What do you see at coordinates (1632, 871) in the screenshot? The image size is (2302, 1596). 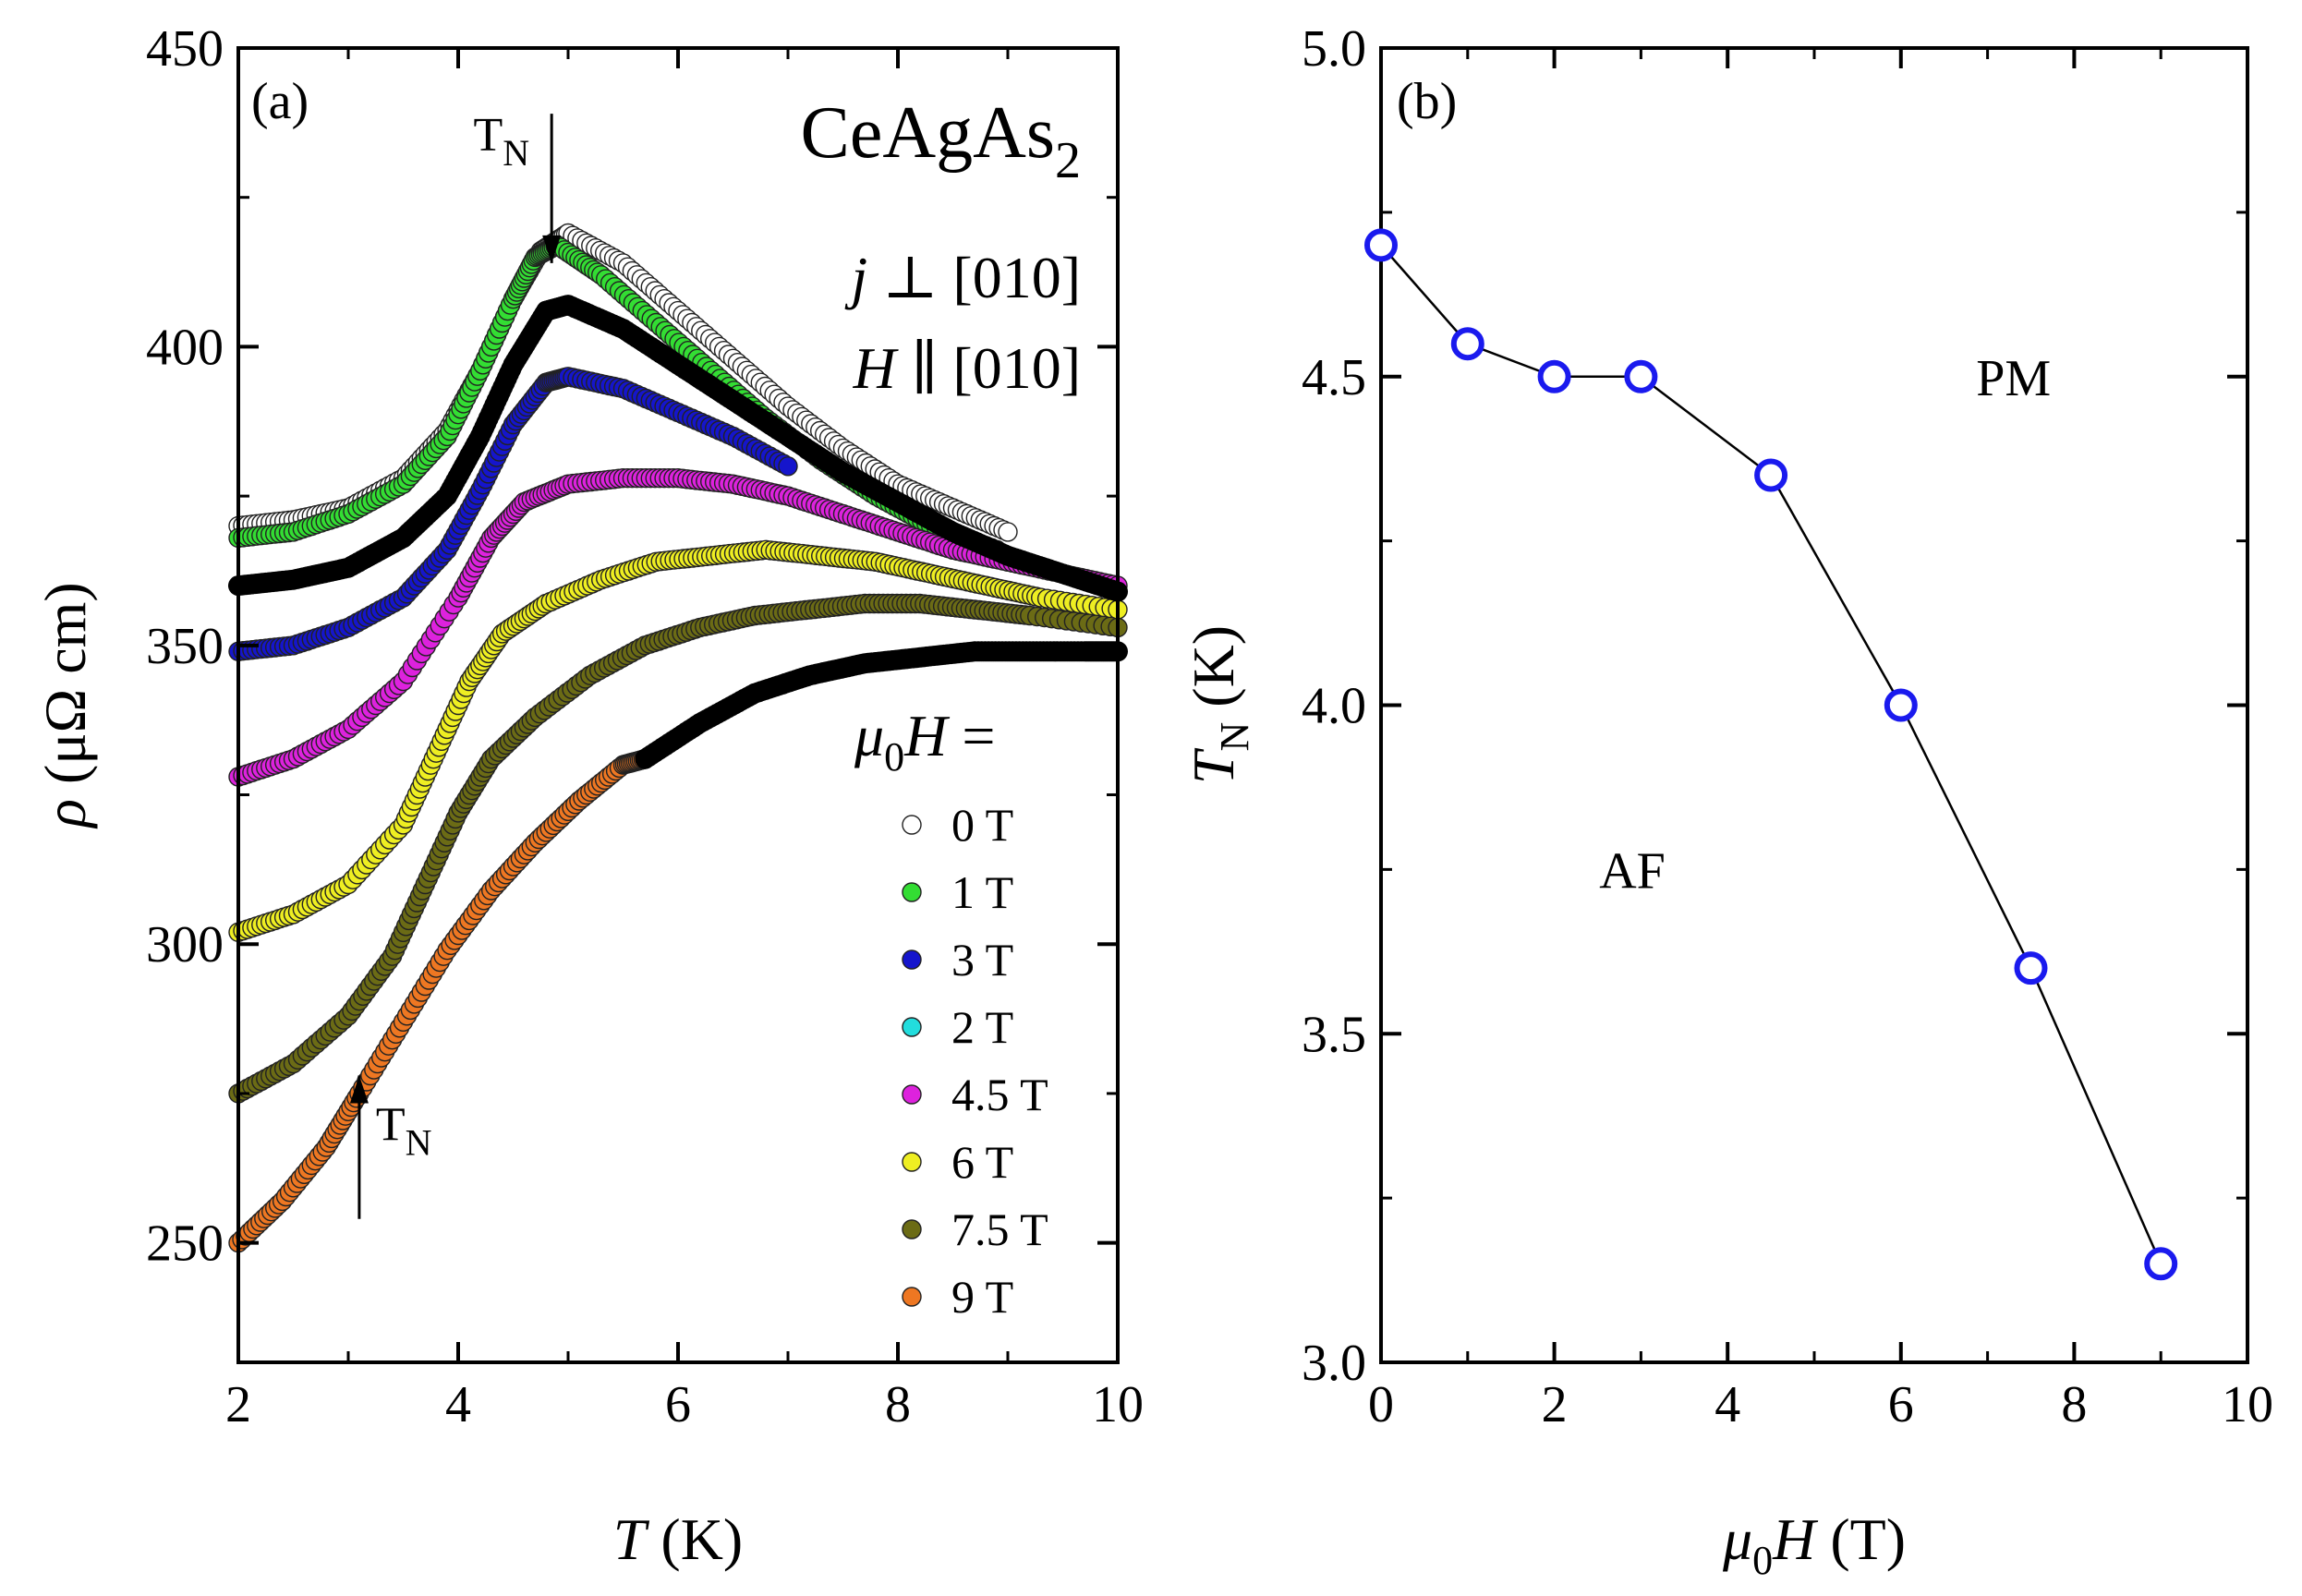 I see `phase-region-af: AF` at bounding box center [1632, 871].